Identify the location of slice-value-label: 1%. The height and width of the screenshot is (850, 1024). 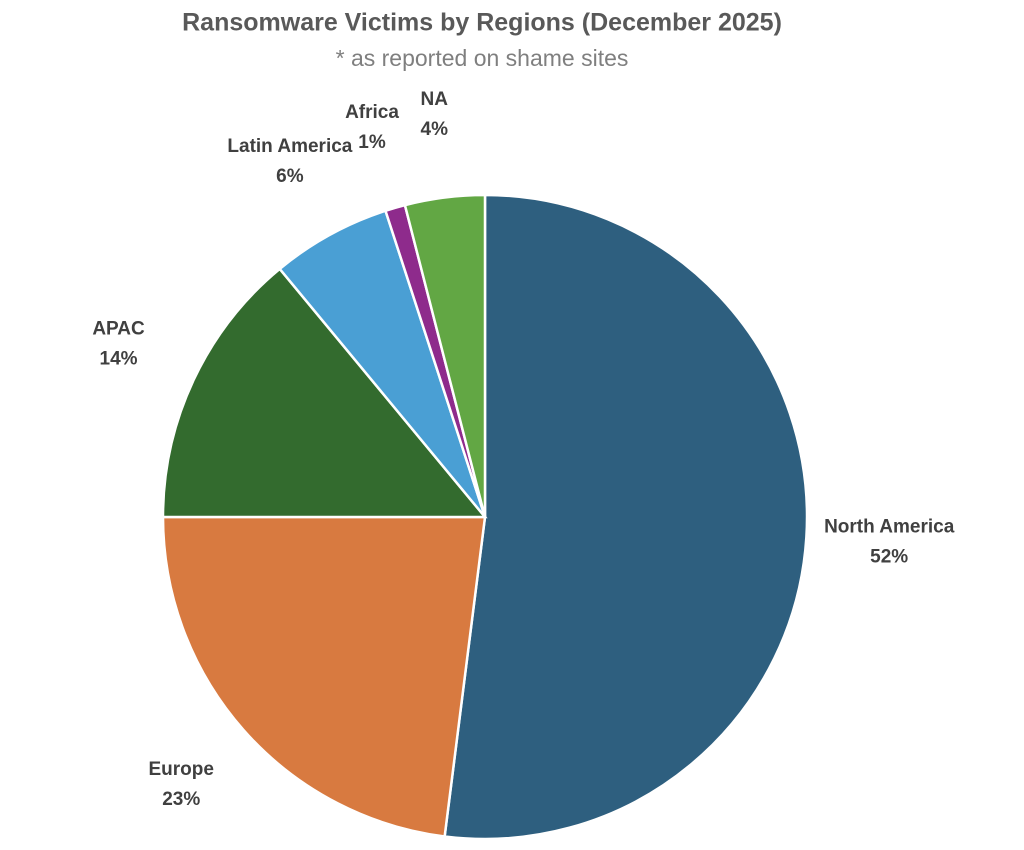
(372, 142).